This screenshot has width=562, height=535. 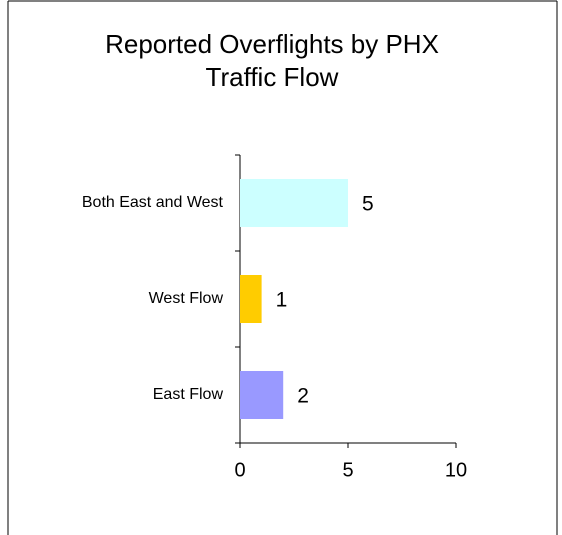 What do you see at coordinates (239, 470) in the screenshot?
I see `x-tick-label: 0` at bounding box center [239, 470].